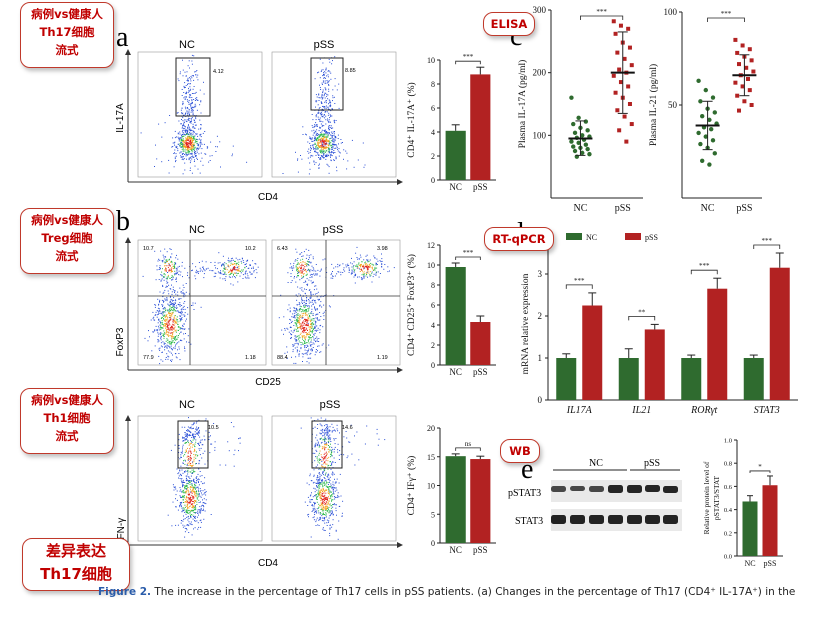 This screenshot has height=617, width=830. I want to click on y-tick-label: 0, so click(433, 365).